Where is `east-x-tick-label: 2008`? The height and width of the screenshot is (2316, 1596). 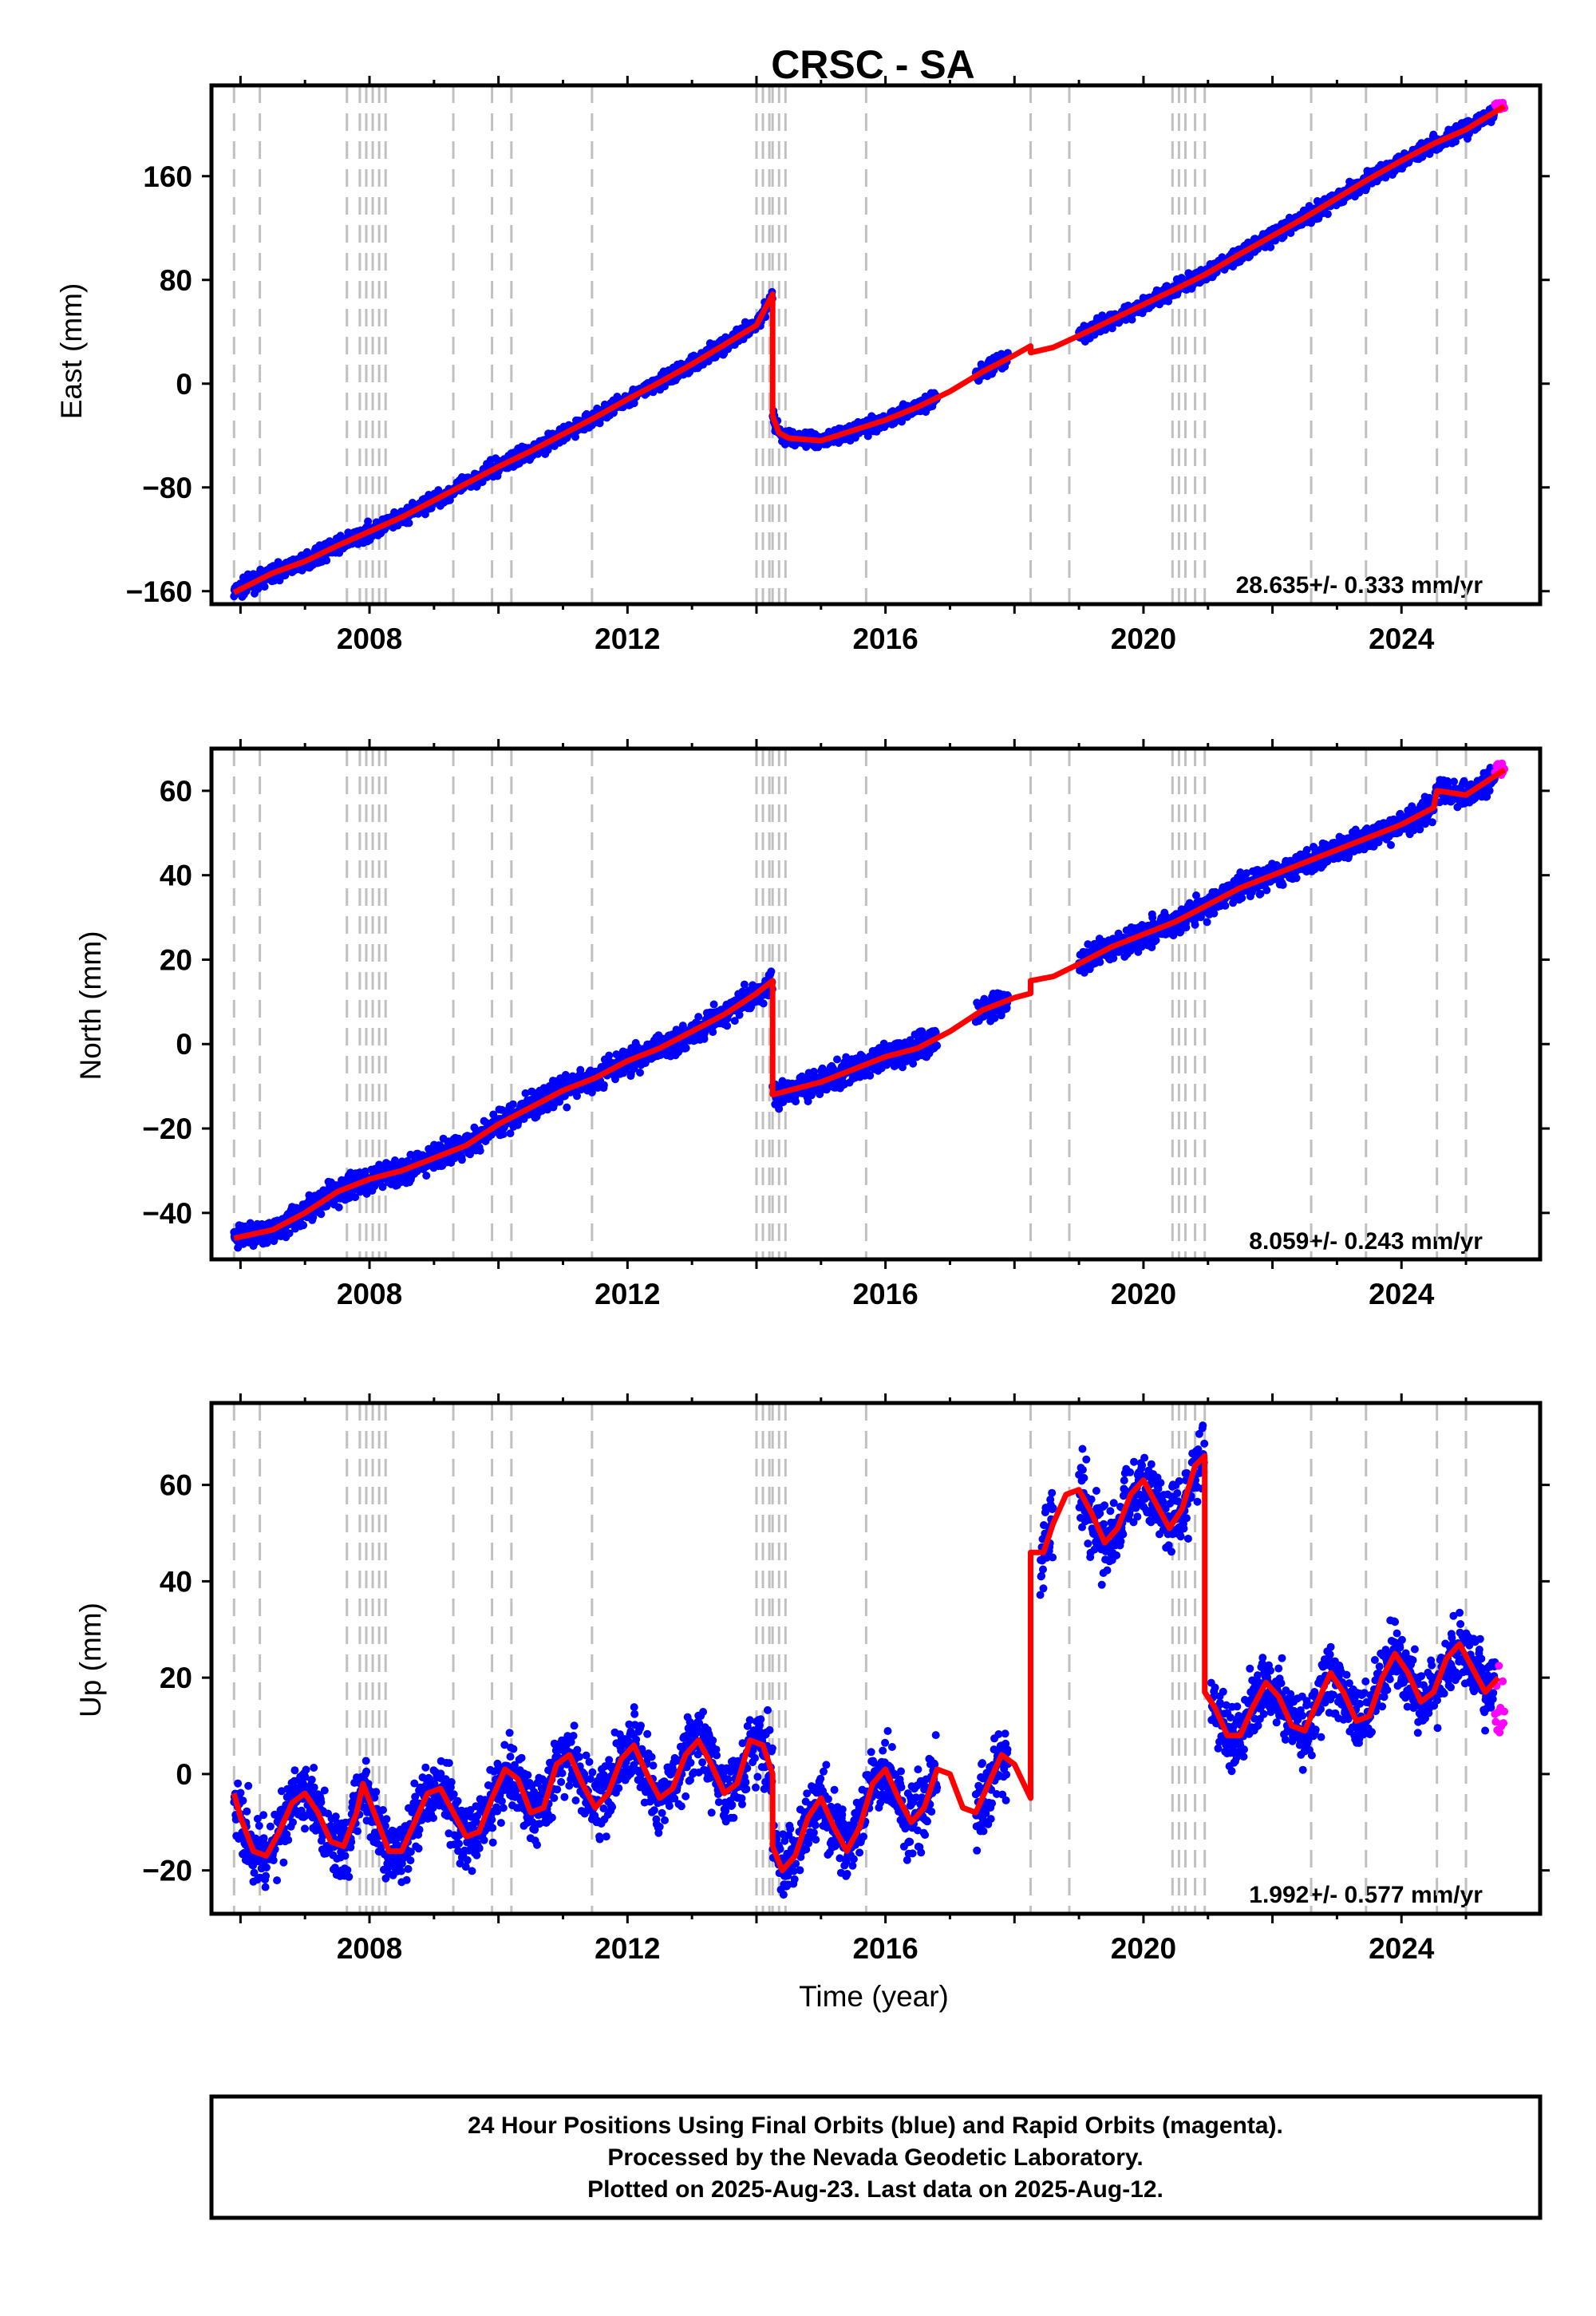 east-x-tick-label: 2008 is located at coordinates (369, 638).